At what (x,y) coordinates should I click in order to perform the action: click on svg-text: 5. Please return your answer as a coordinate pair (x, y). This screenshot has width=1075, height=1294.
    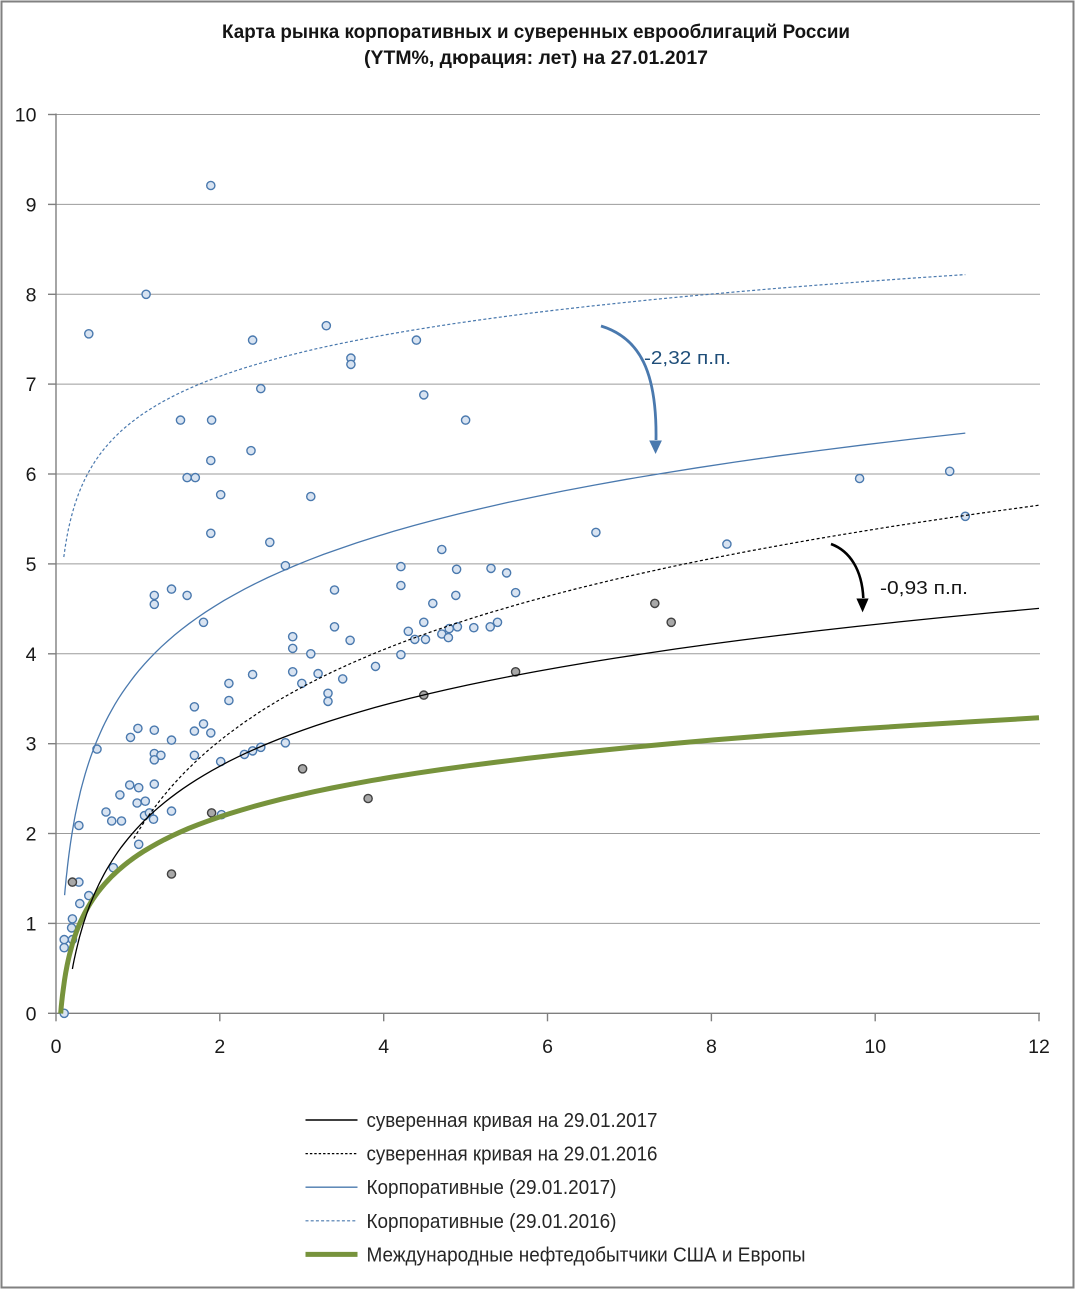
    Looking at the image, I should click on (31, 565).